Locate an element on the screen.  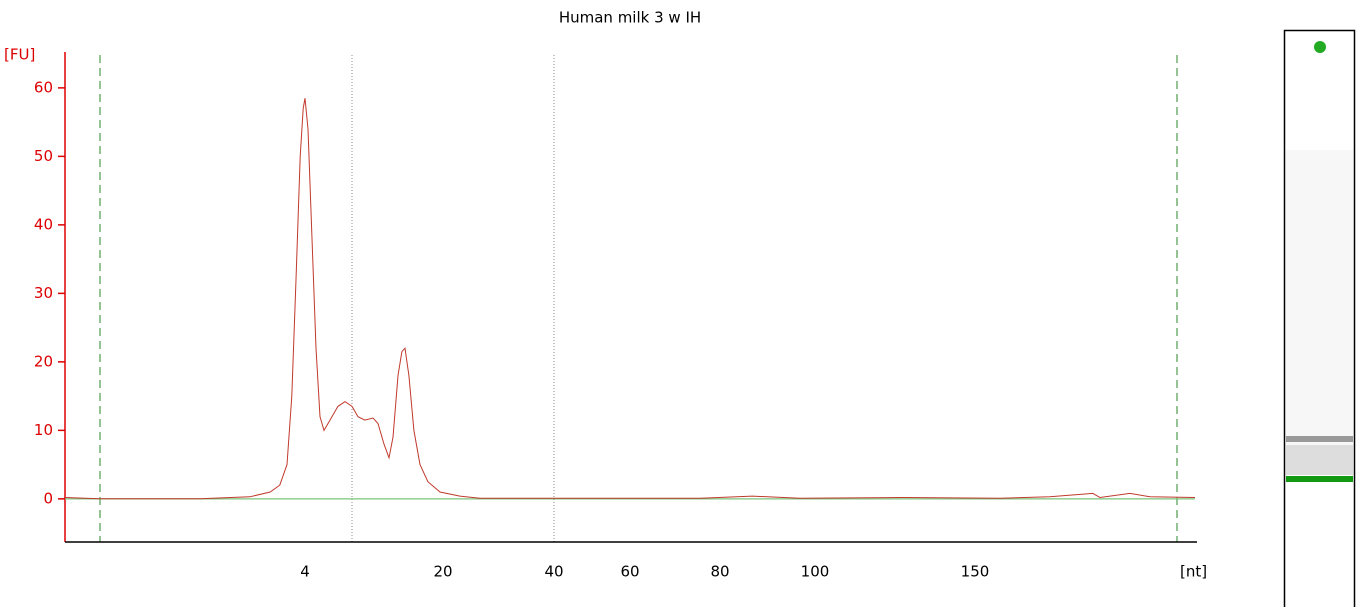
y-tick-label: 50 is located at coordinates (43, 156).